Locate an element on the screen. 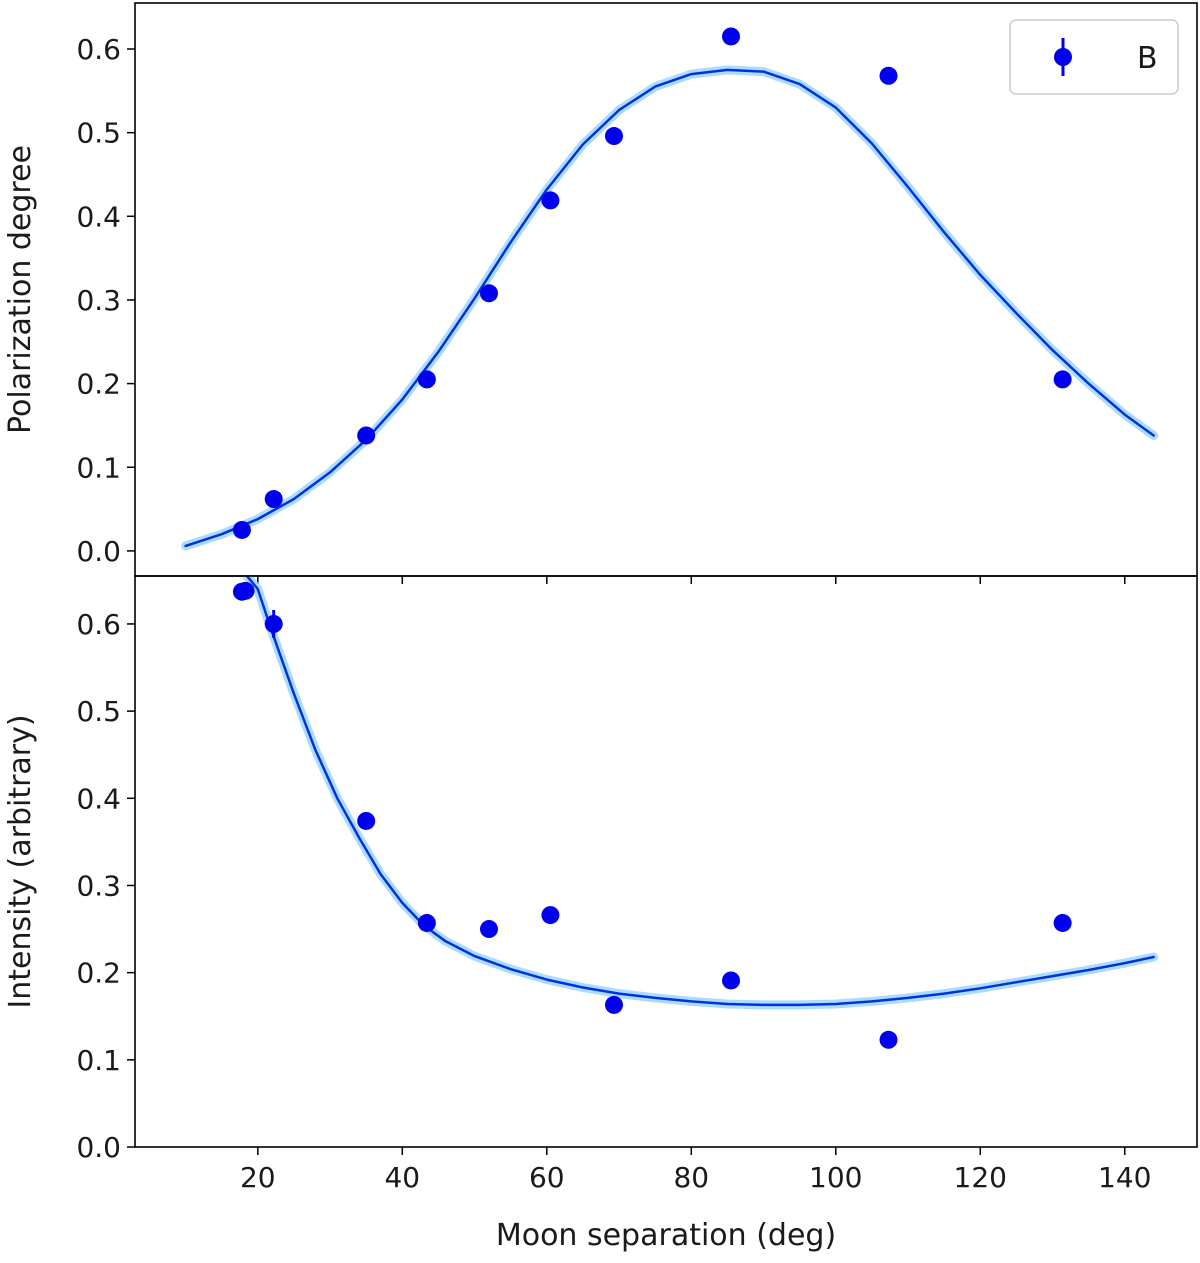  x-tick-label: 100 is located at coordinates (835, 1177).